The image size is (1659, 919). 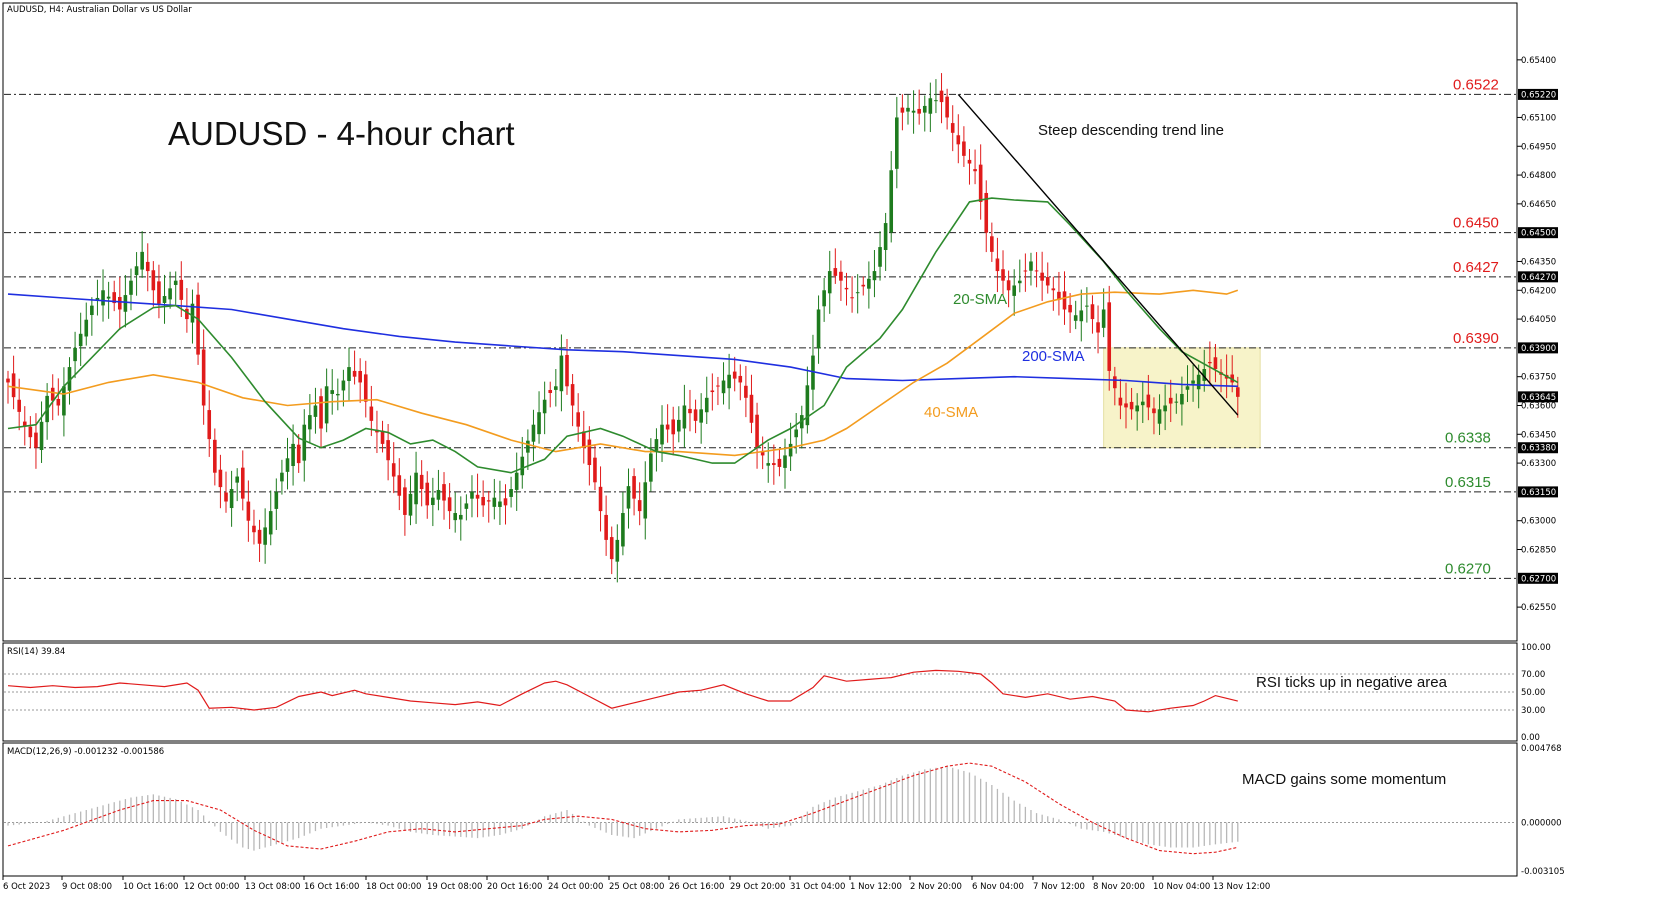 What do you see at coordinates (1538, 551) in the screenshot?
I see `price-axis-label: 0.62850` at bounding box center [1538, 551].